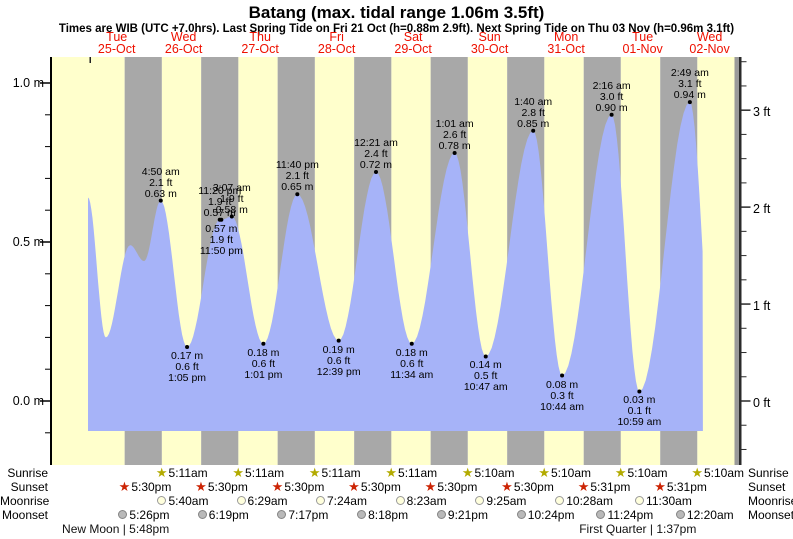 The height and width of the screenshot is (539, 793). Describe the element at coordinates (336, 37) in the screenshot. I see `day-name: Fri` at that location.